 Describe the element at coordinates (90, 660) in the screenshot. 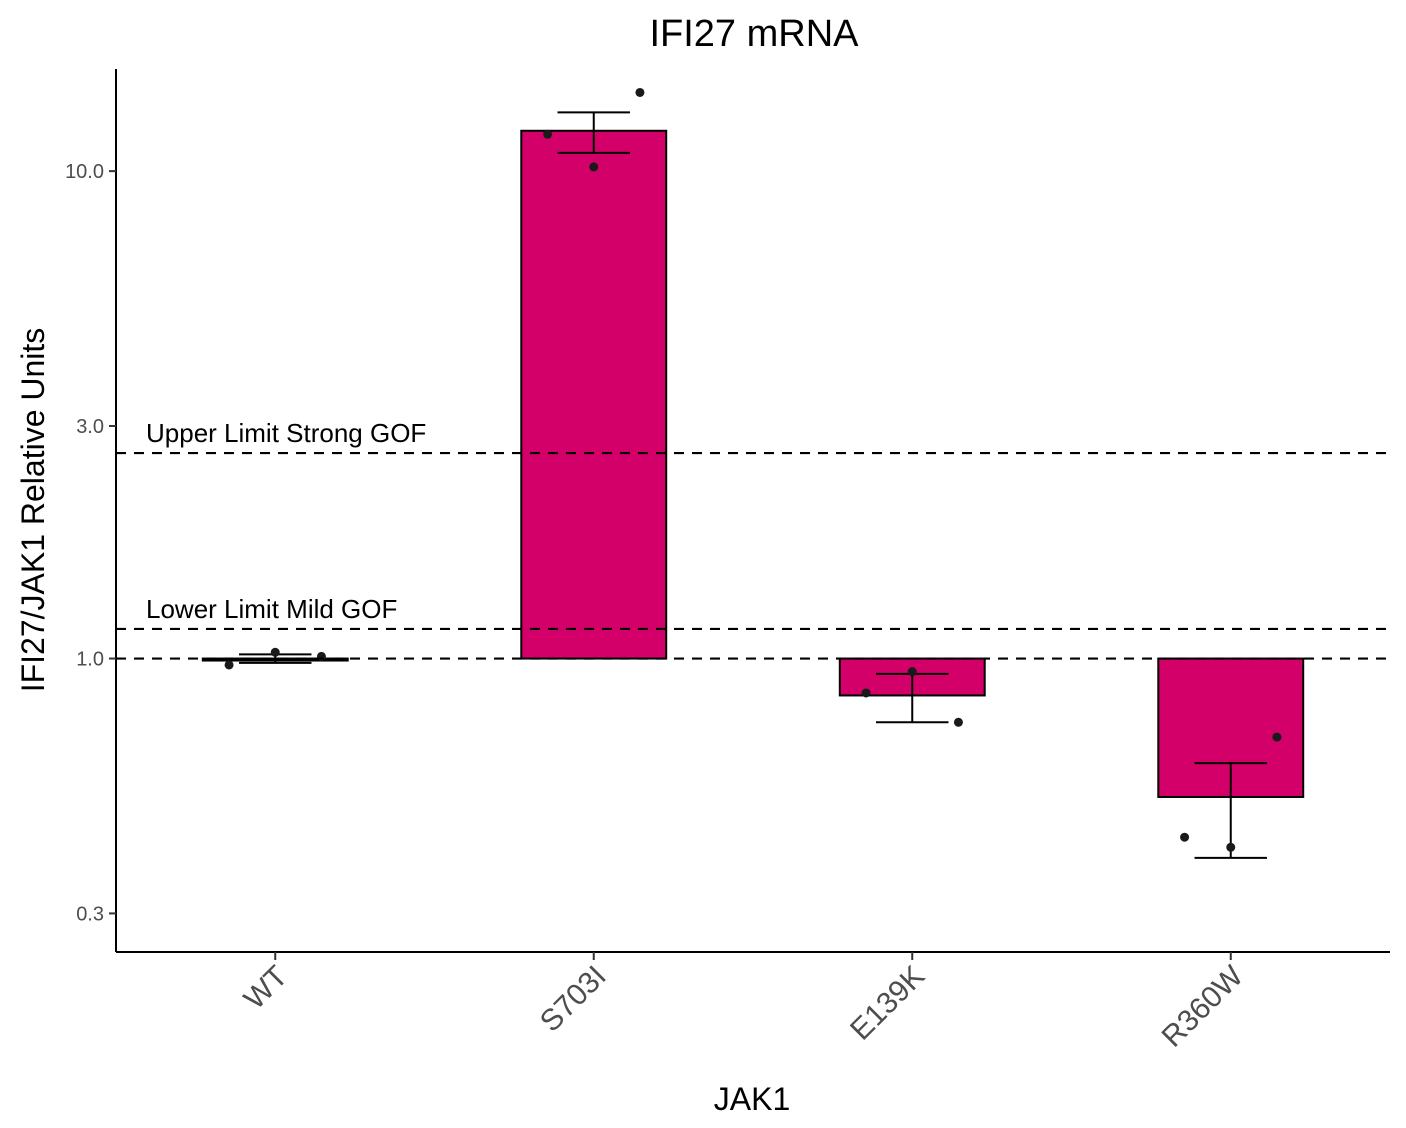

I see `y-tick-label: 1.0` at that location.